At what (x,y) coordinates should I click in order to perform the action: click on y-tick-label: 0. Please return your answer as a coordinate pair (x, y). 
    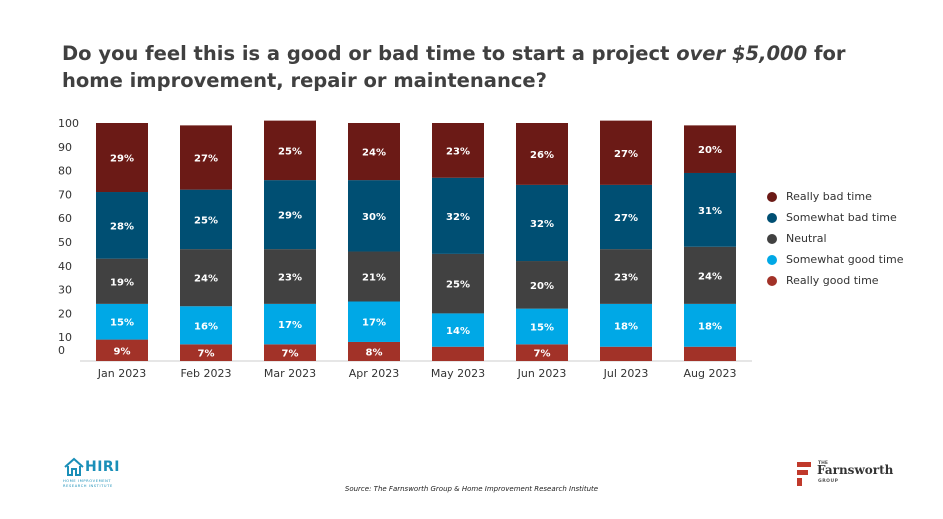
    Looking at the image, I should click on (61, 350).